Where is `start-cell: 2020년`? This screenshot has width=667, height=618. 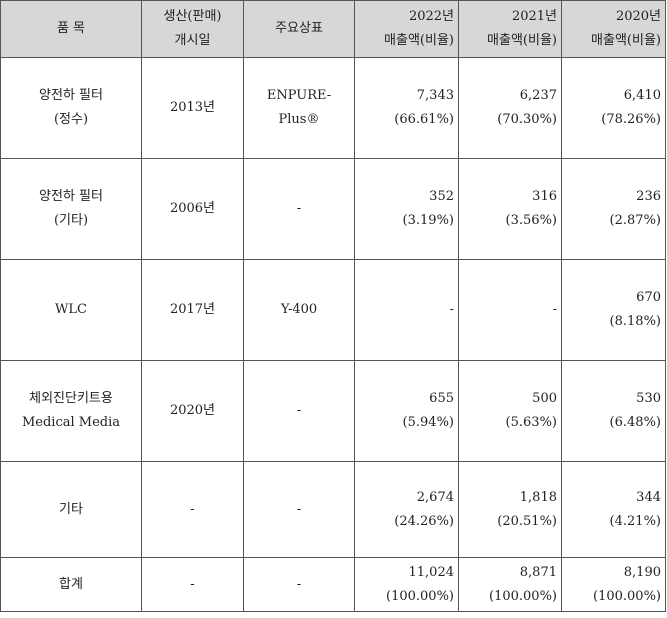 start-cell: 2020년 is located at coordinates (192, 411).